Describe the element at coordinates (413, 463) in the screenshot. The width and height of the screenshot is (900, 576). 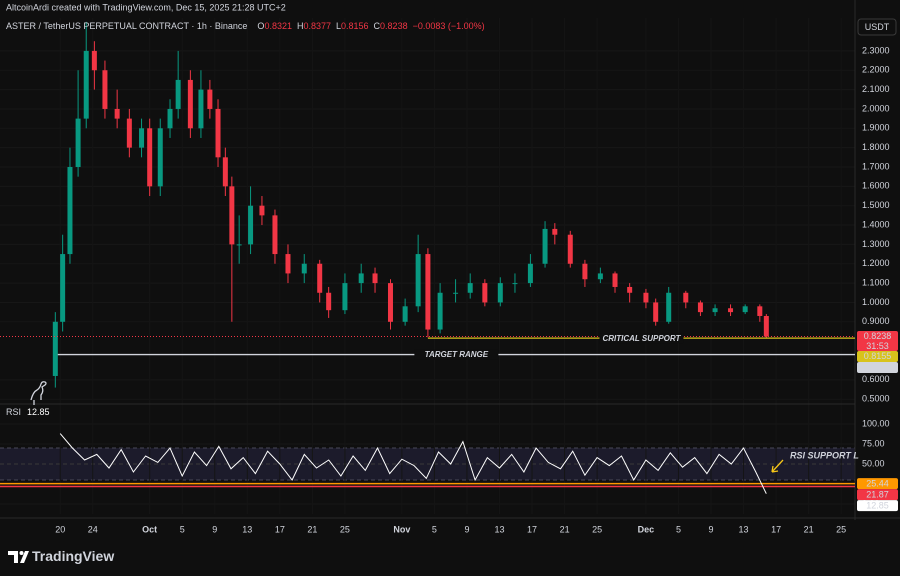
I see `rsi-line` at that location.